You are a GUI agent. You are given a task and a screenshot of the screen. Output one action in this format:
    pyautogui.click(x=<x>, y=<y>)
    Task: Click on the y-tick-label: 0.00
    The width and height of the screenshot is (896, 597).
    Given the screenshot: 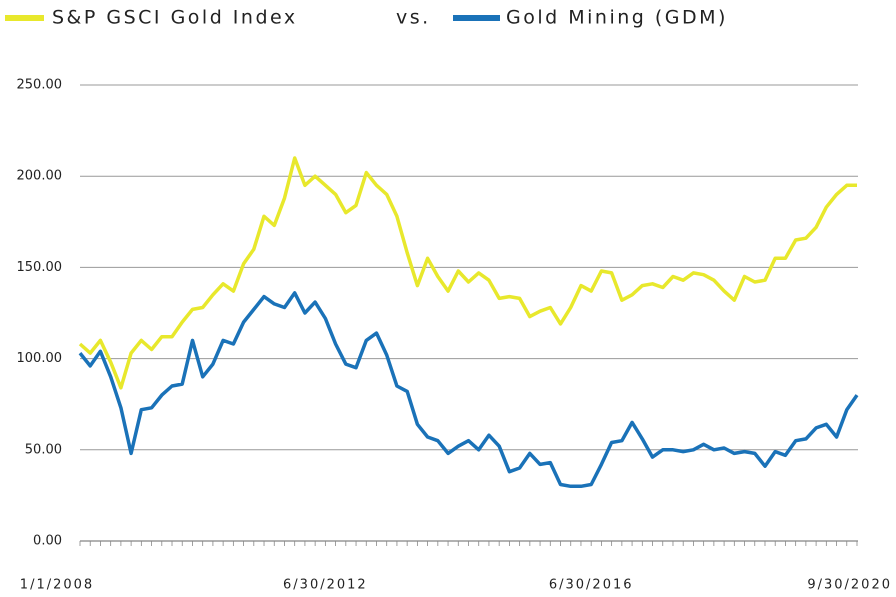 What is the action you would take?
    pyautogui.click(x=47, y=541)
    